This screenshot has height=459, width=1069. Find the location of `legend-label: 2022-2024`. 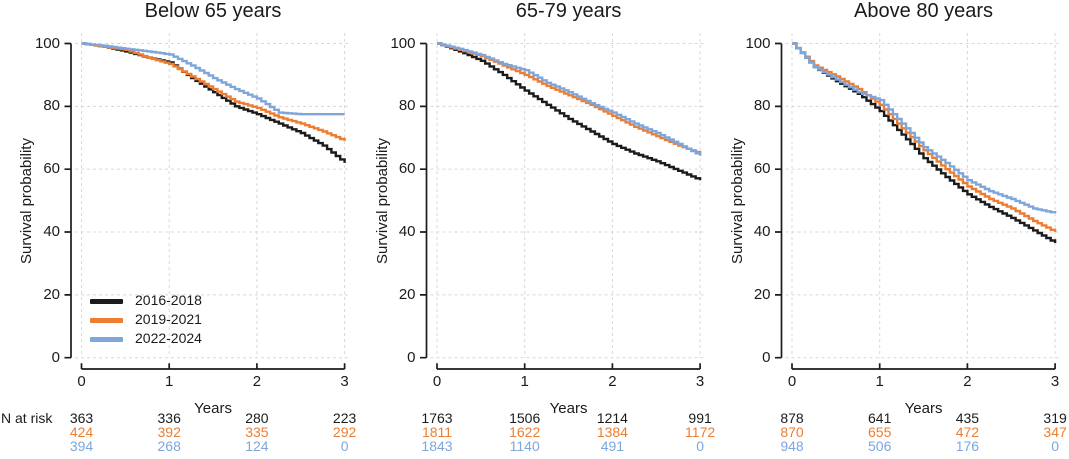

legend-label: 2022-2024 is located at coordinates (168, 338).